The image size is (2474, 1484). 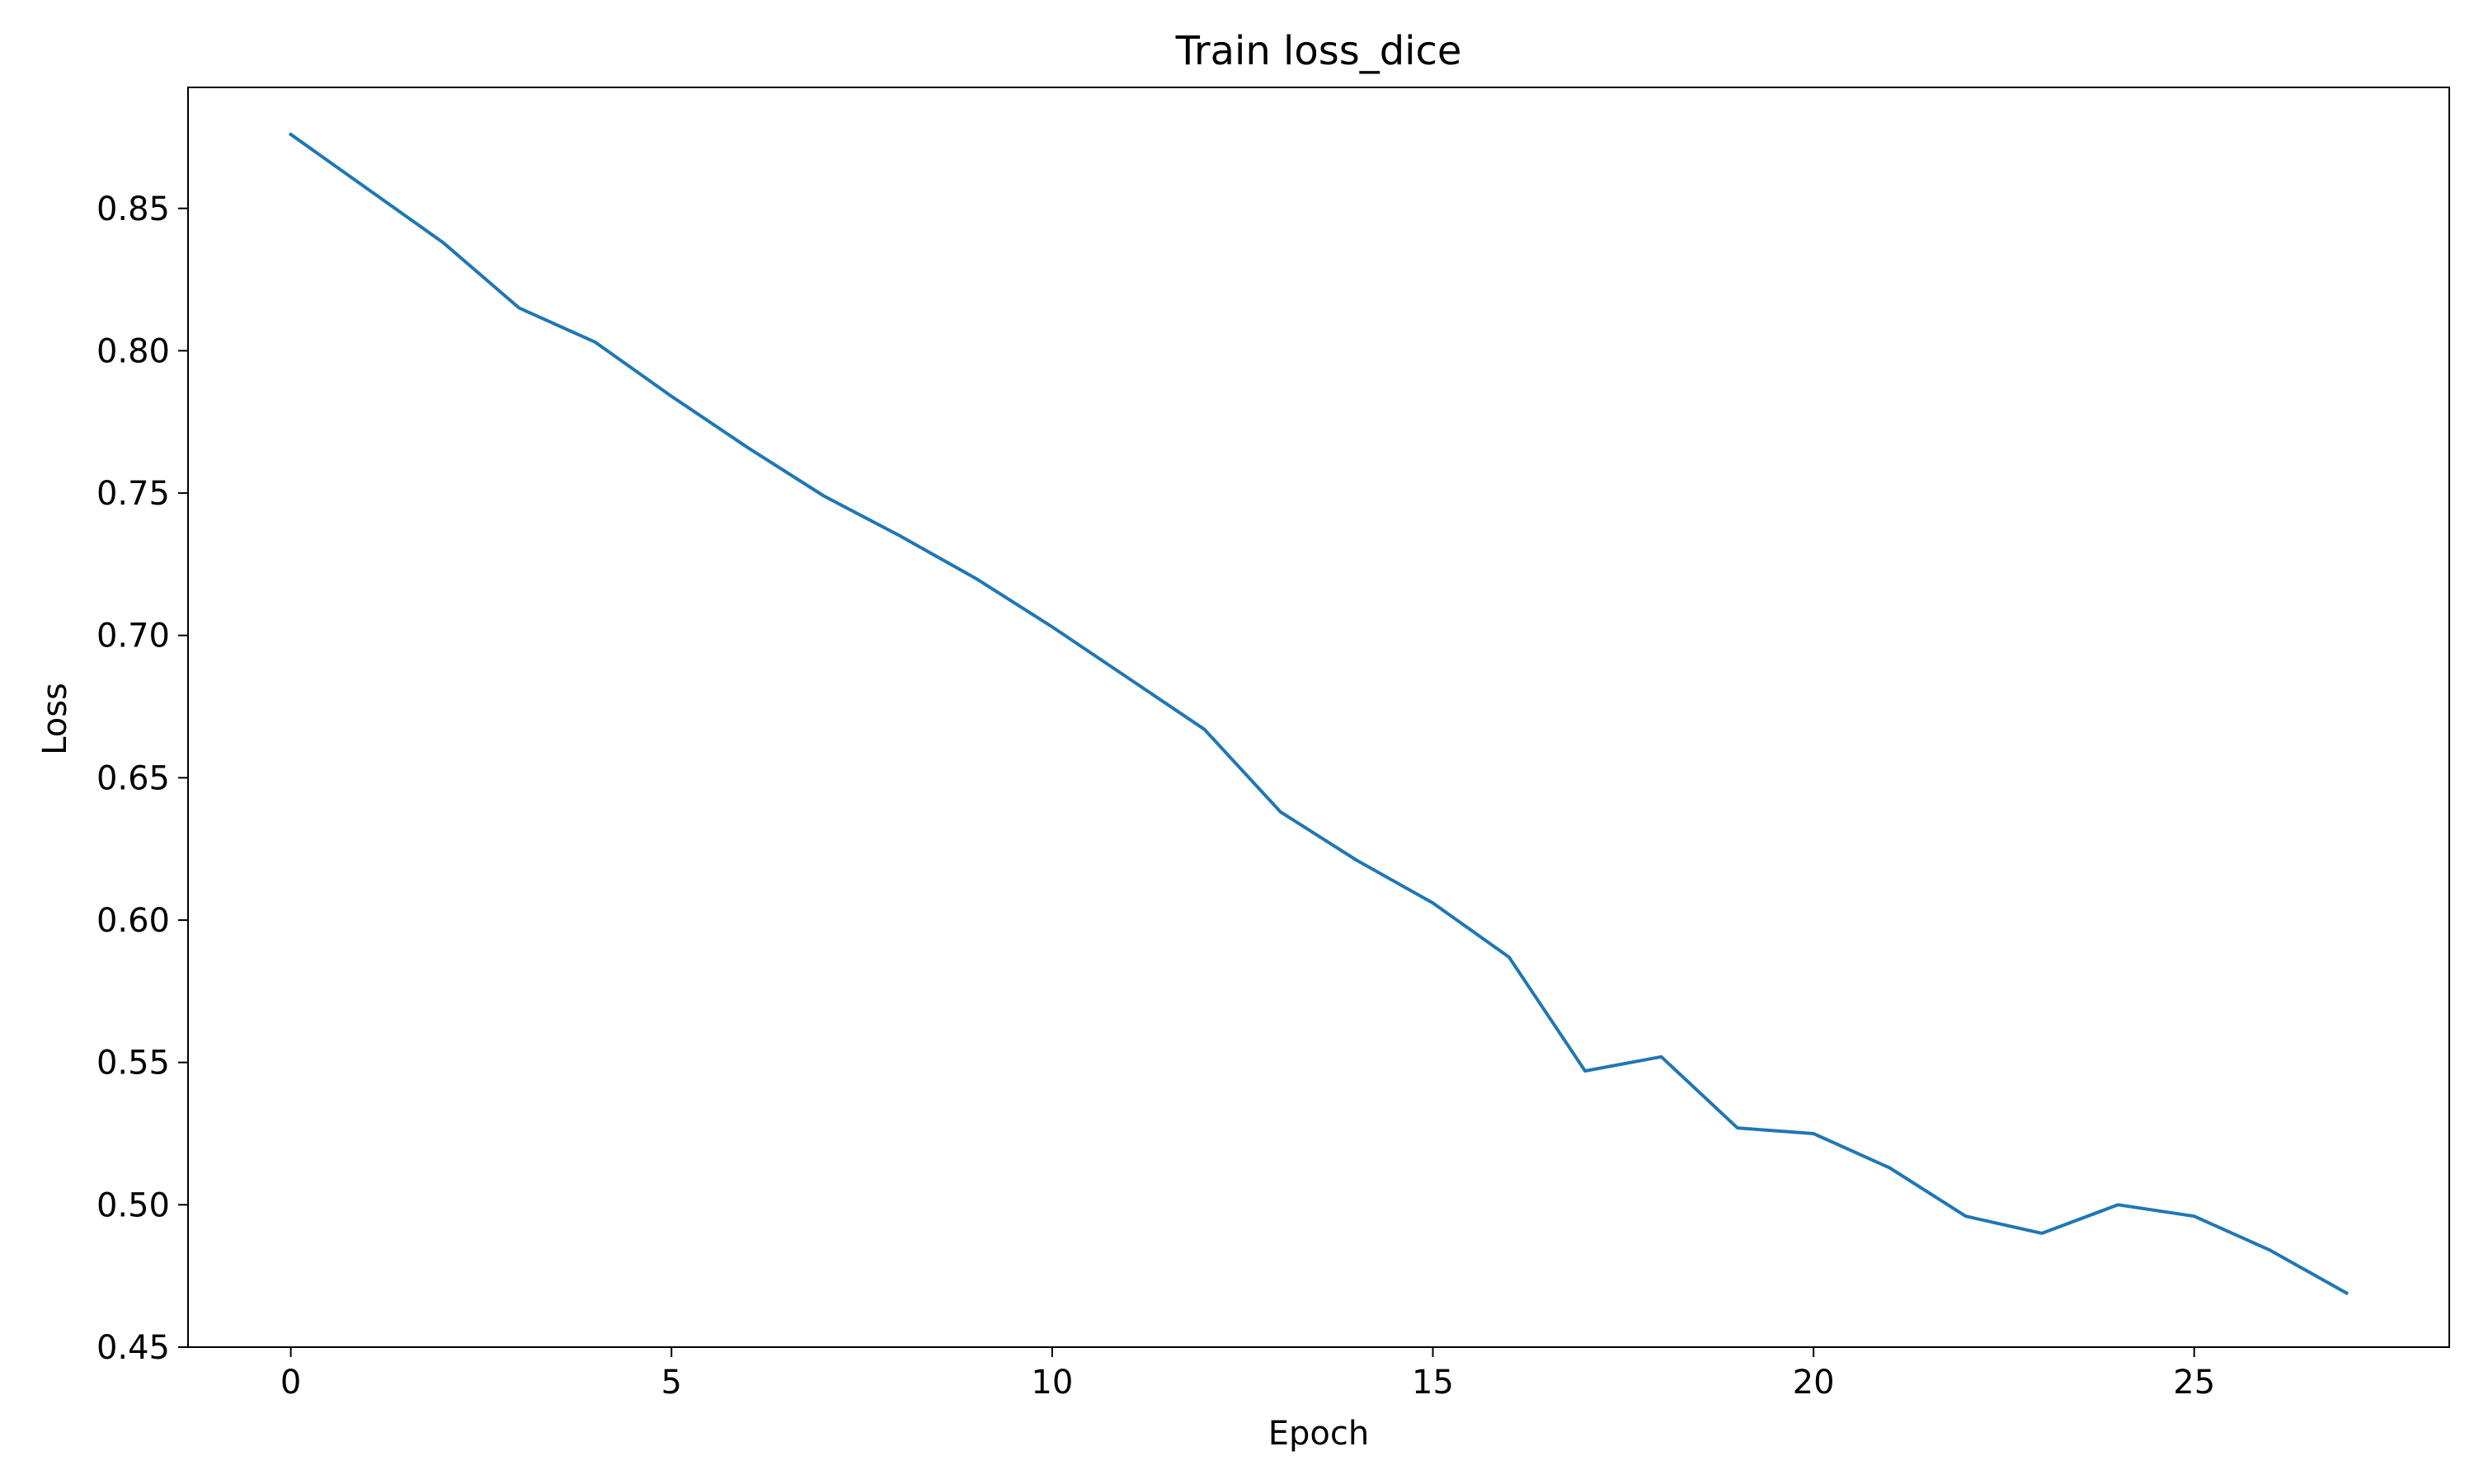 I want to click on y-tick-label: 0.60, so click(x=133, y=921).